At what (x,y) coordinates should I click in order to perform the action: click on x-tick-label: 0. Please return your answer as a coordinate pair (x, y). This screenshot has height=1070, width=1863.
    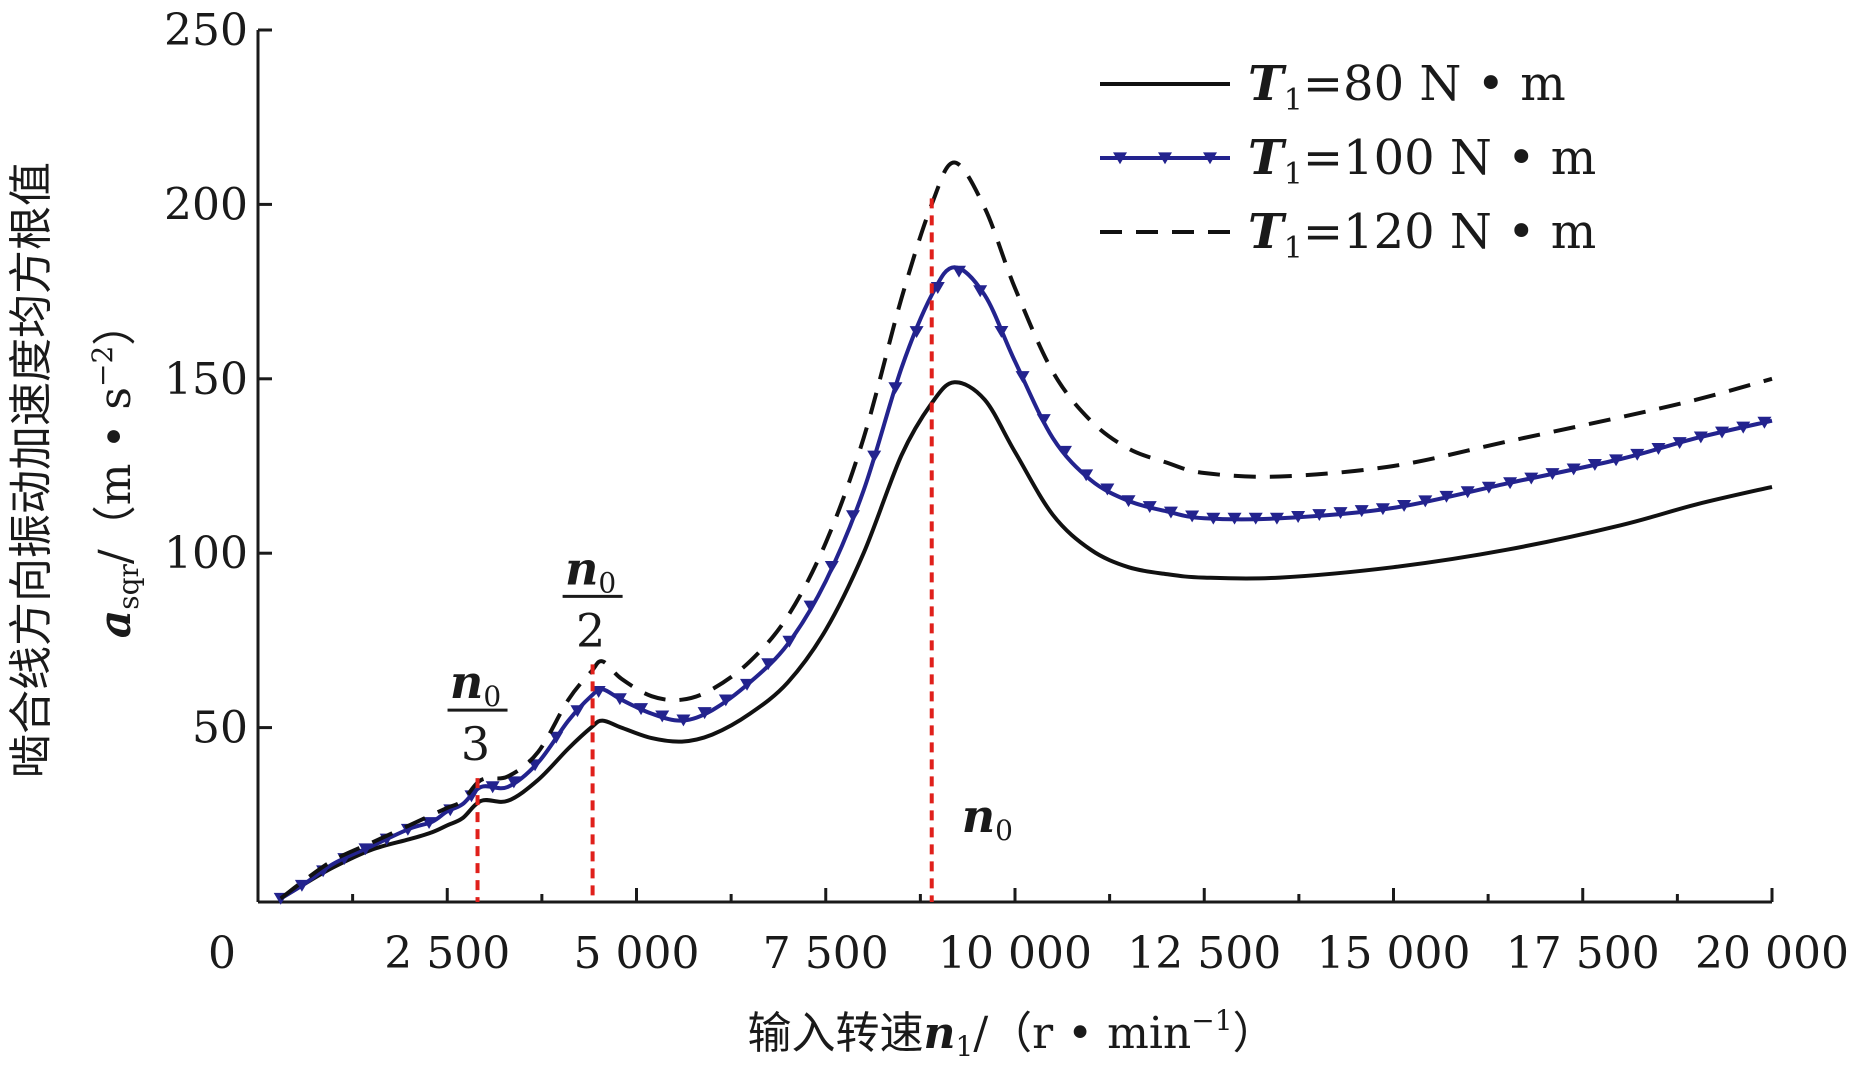
    Looking at the image, I should click on (222, 953).